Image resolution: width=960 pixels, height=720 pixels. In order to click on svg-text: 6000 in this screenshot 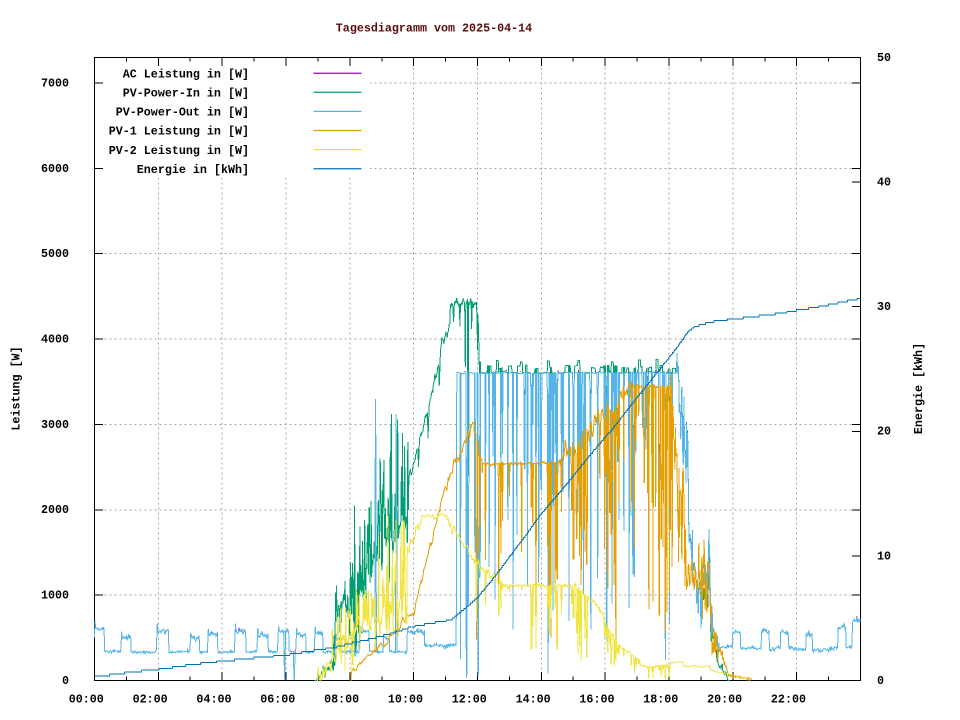, I will do `click(55, 169)`.